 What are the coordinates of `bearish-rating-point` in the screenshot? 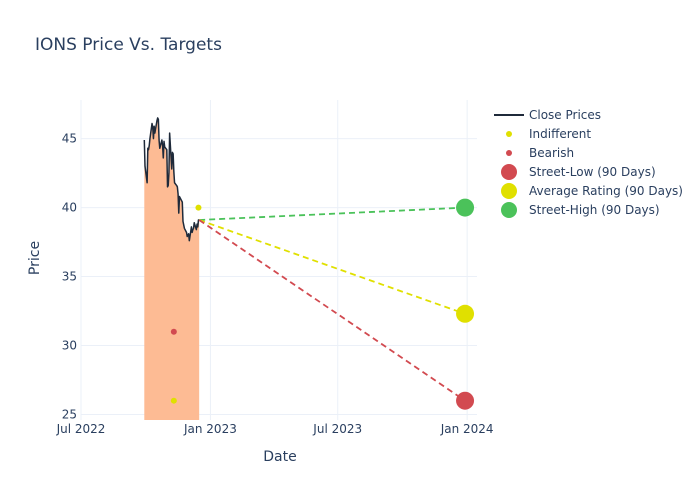 It's located at (173, 331).